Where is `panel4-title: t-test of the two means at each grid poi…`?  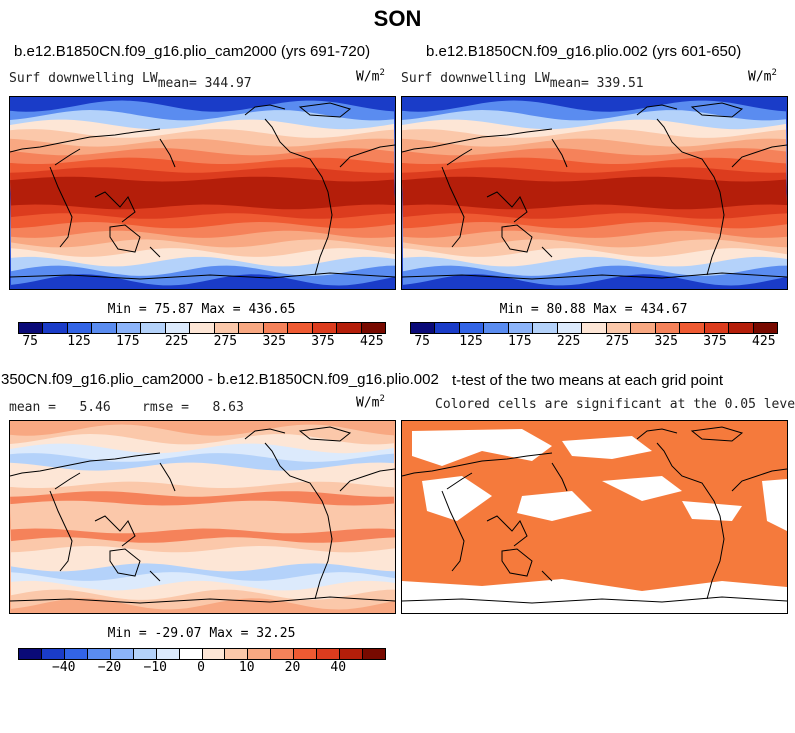 panel4-title: t-test of the two means at each grid poi… is located at coordinates (587, 380).